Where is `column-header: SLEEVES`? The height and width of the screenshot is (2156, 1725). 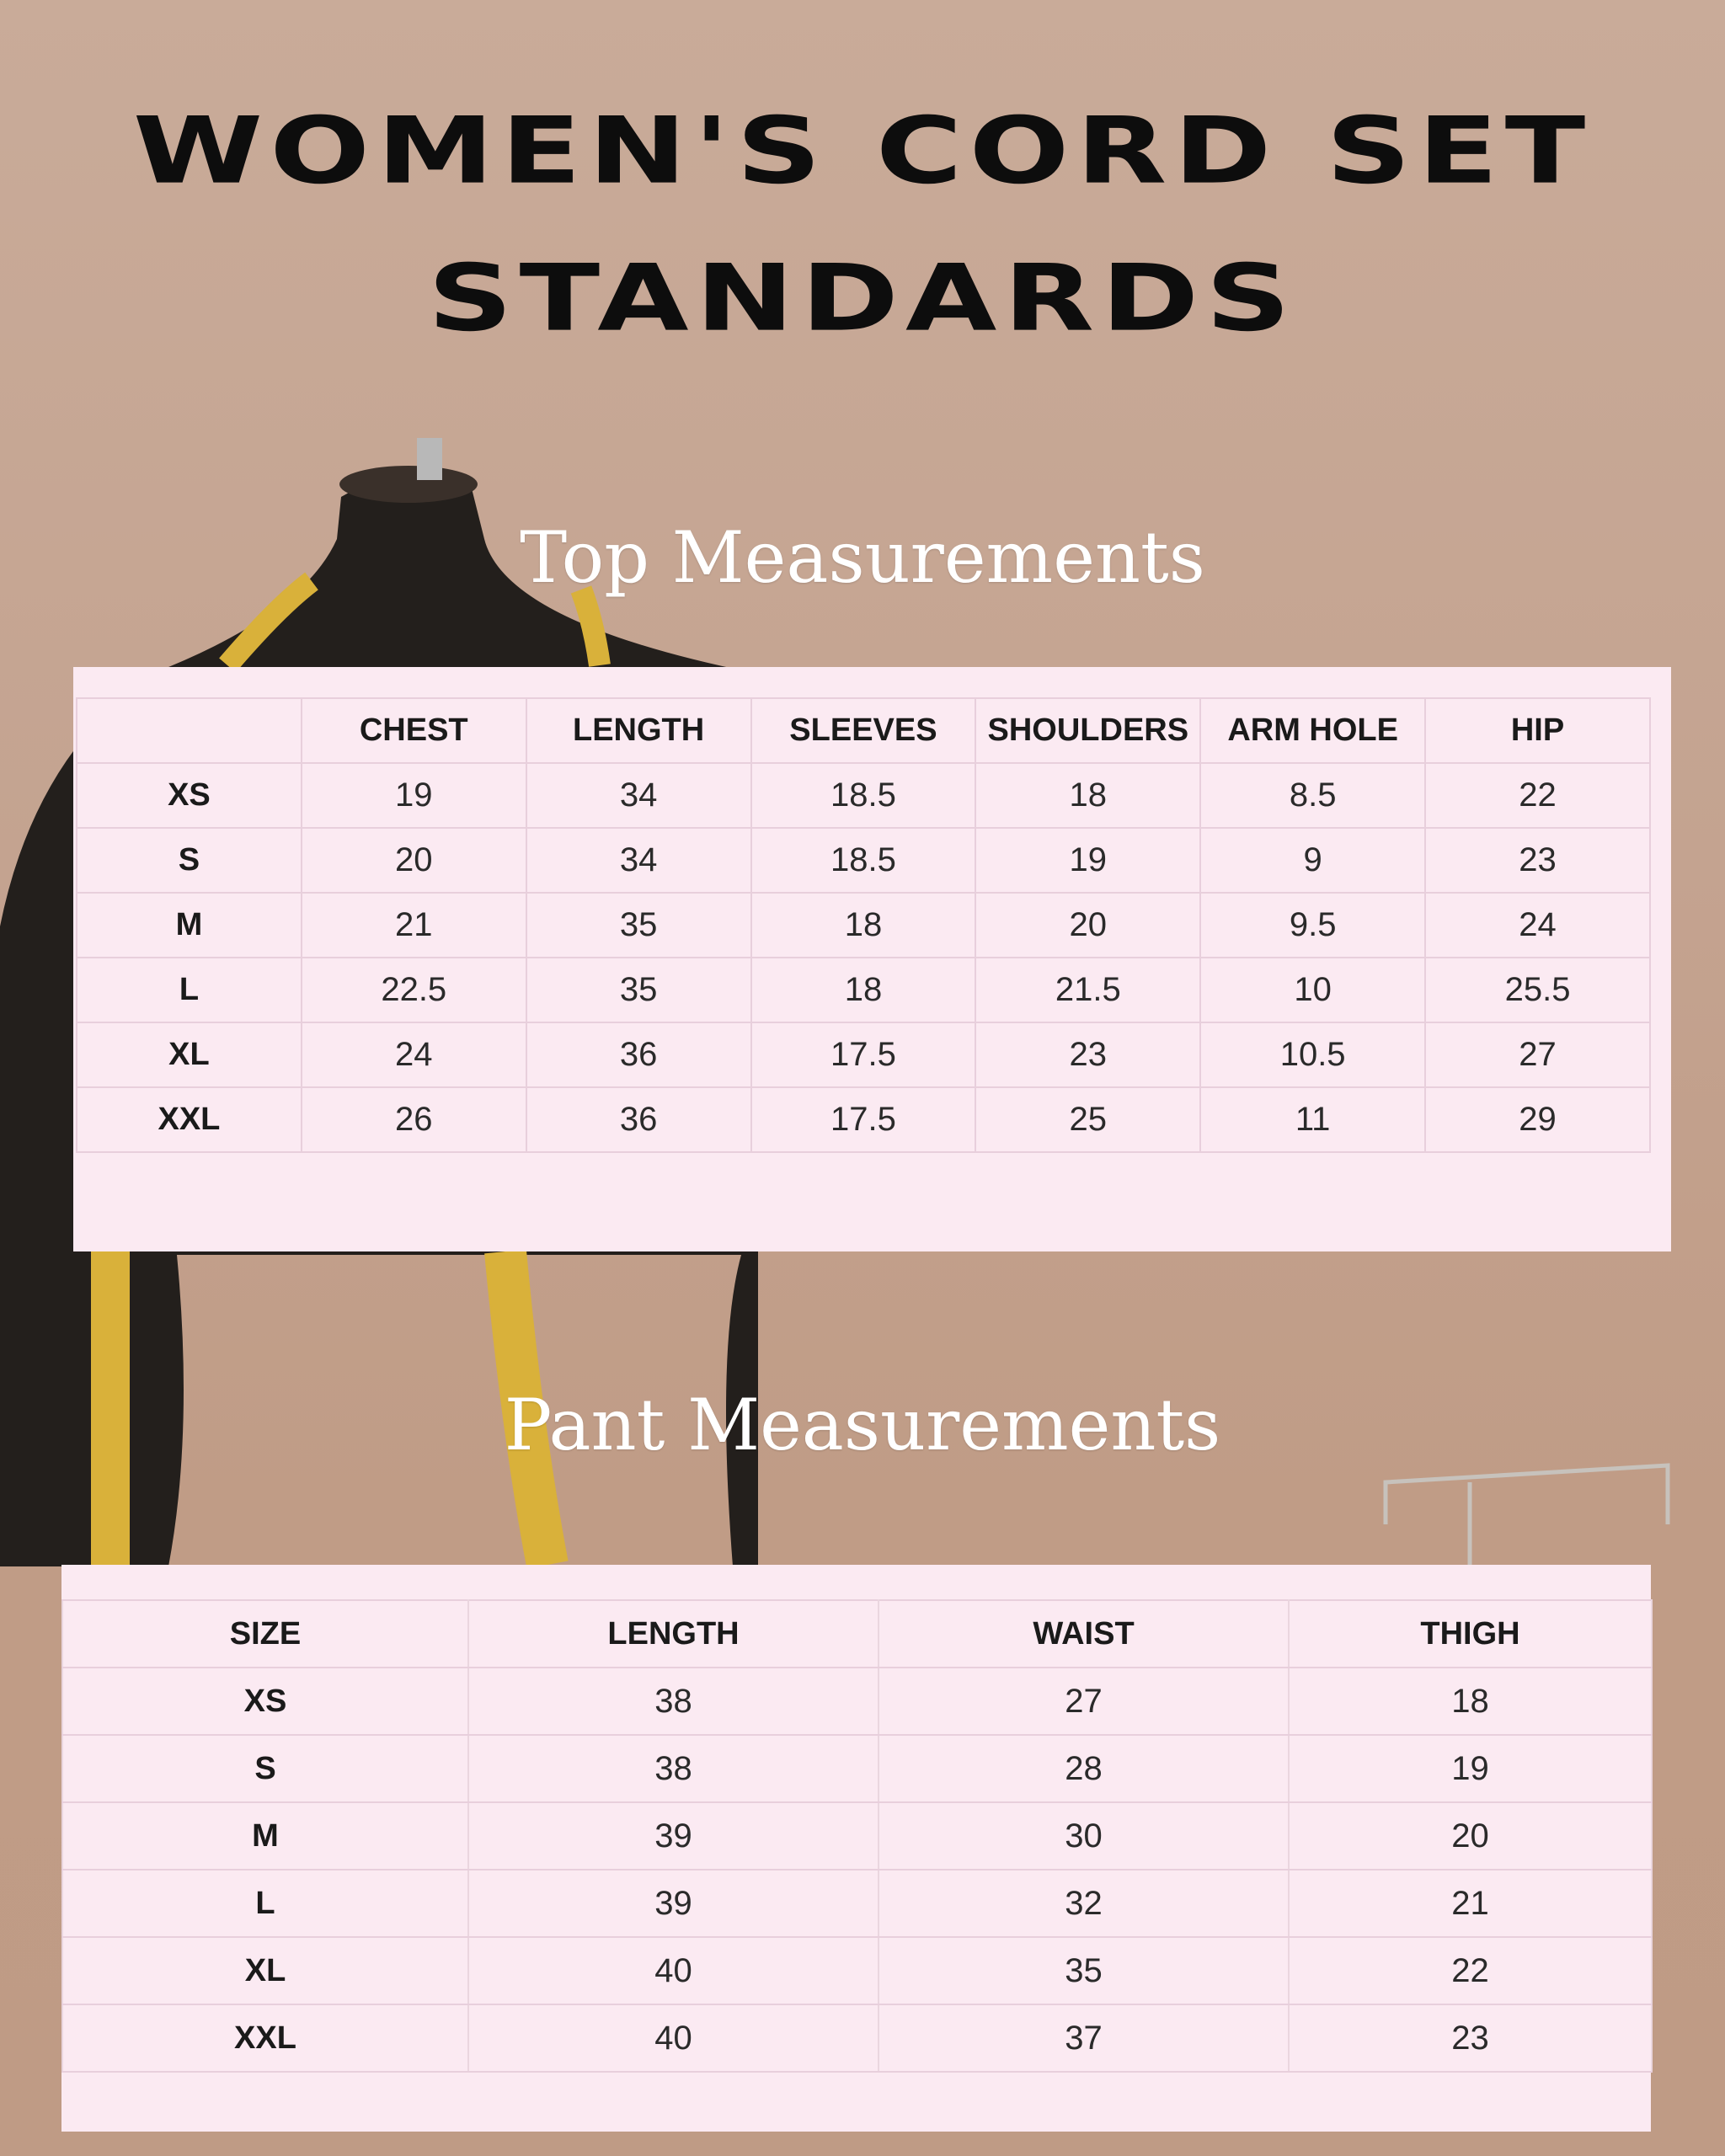
column-header: SLEEVES is located at coordinates (863, 730).